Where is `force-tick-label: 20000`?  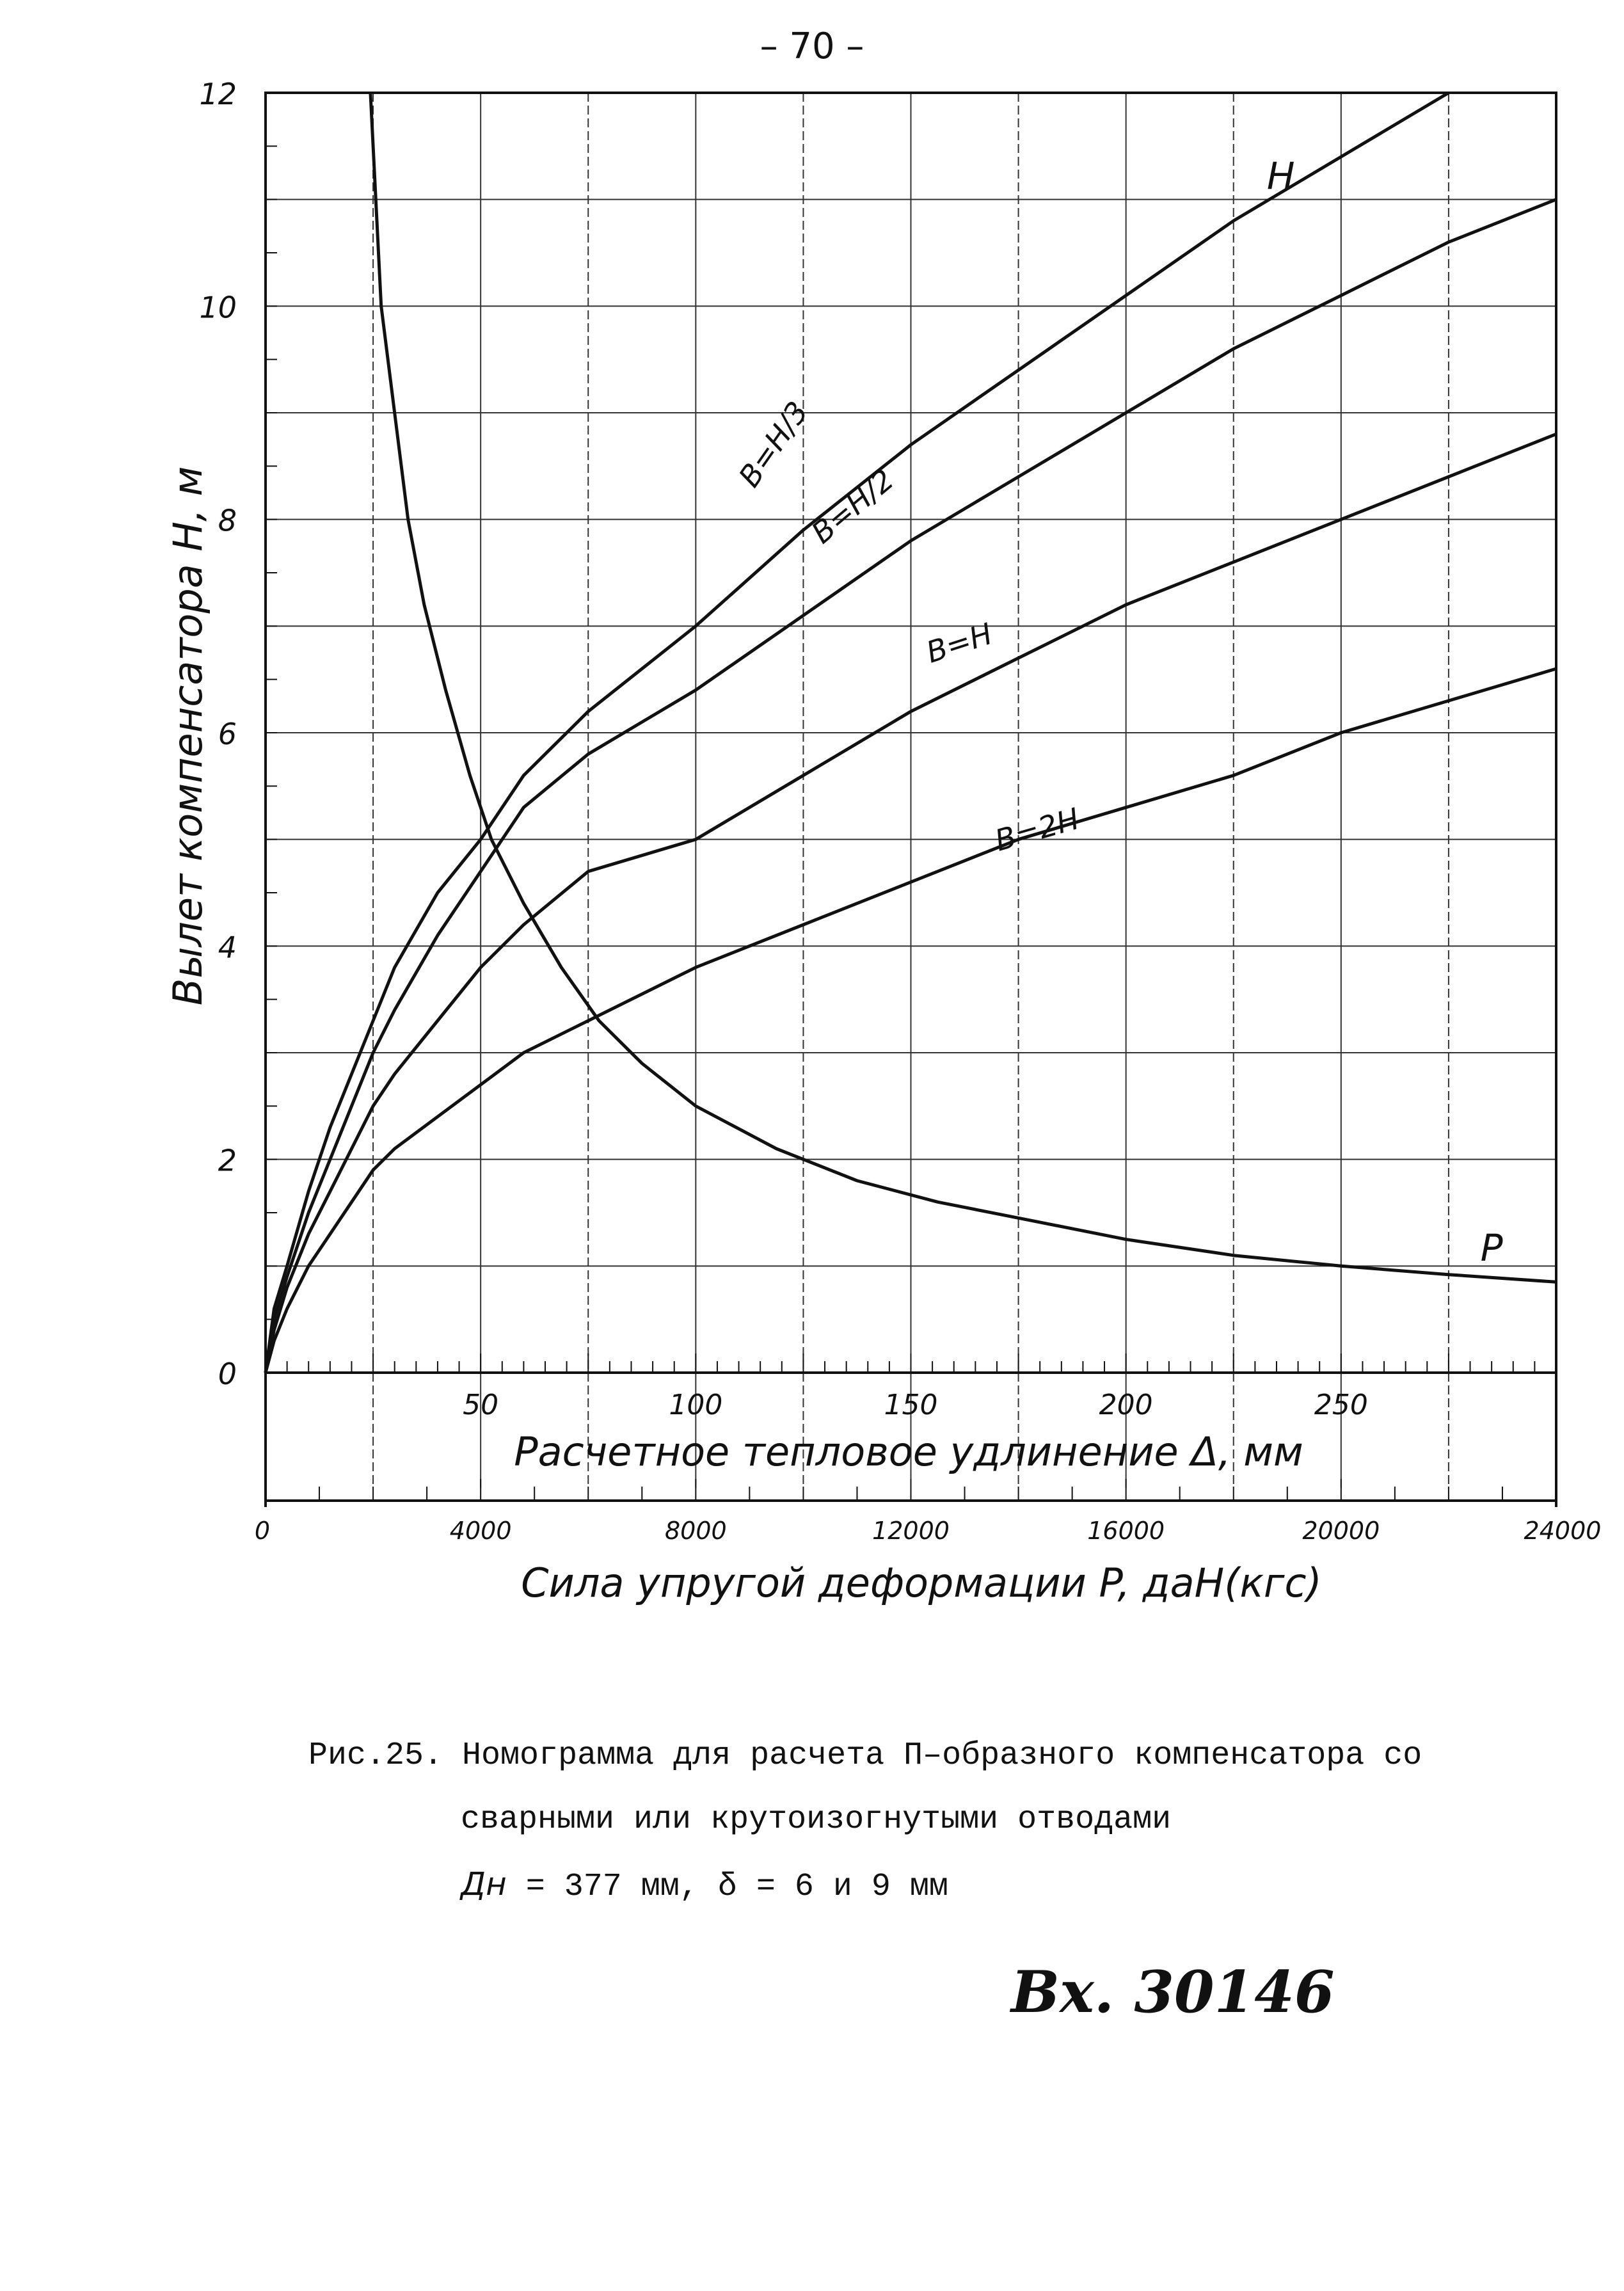 force-tick-label: 20000 is located at coordinates (1341, 1531).